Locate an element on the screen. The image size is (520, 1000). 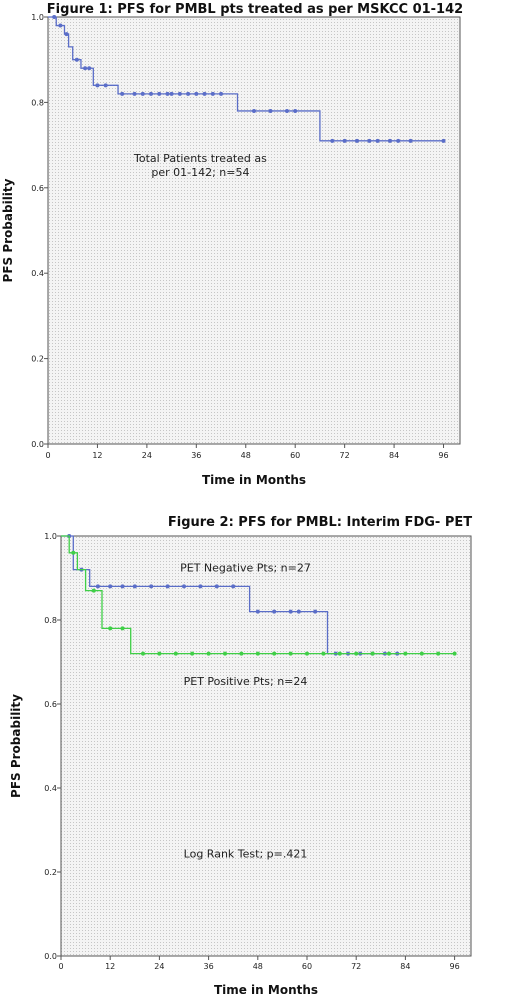
x-tick-label: 84 is located at coordinates (405, 966).